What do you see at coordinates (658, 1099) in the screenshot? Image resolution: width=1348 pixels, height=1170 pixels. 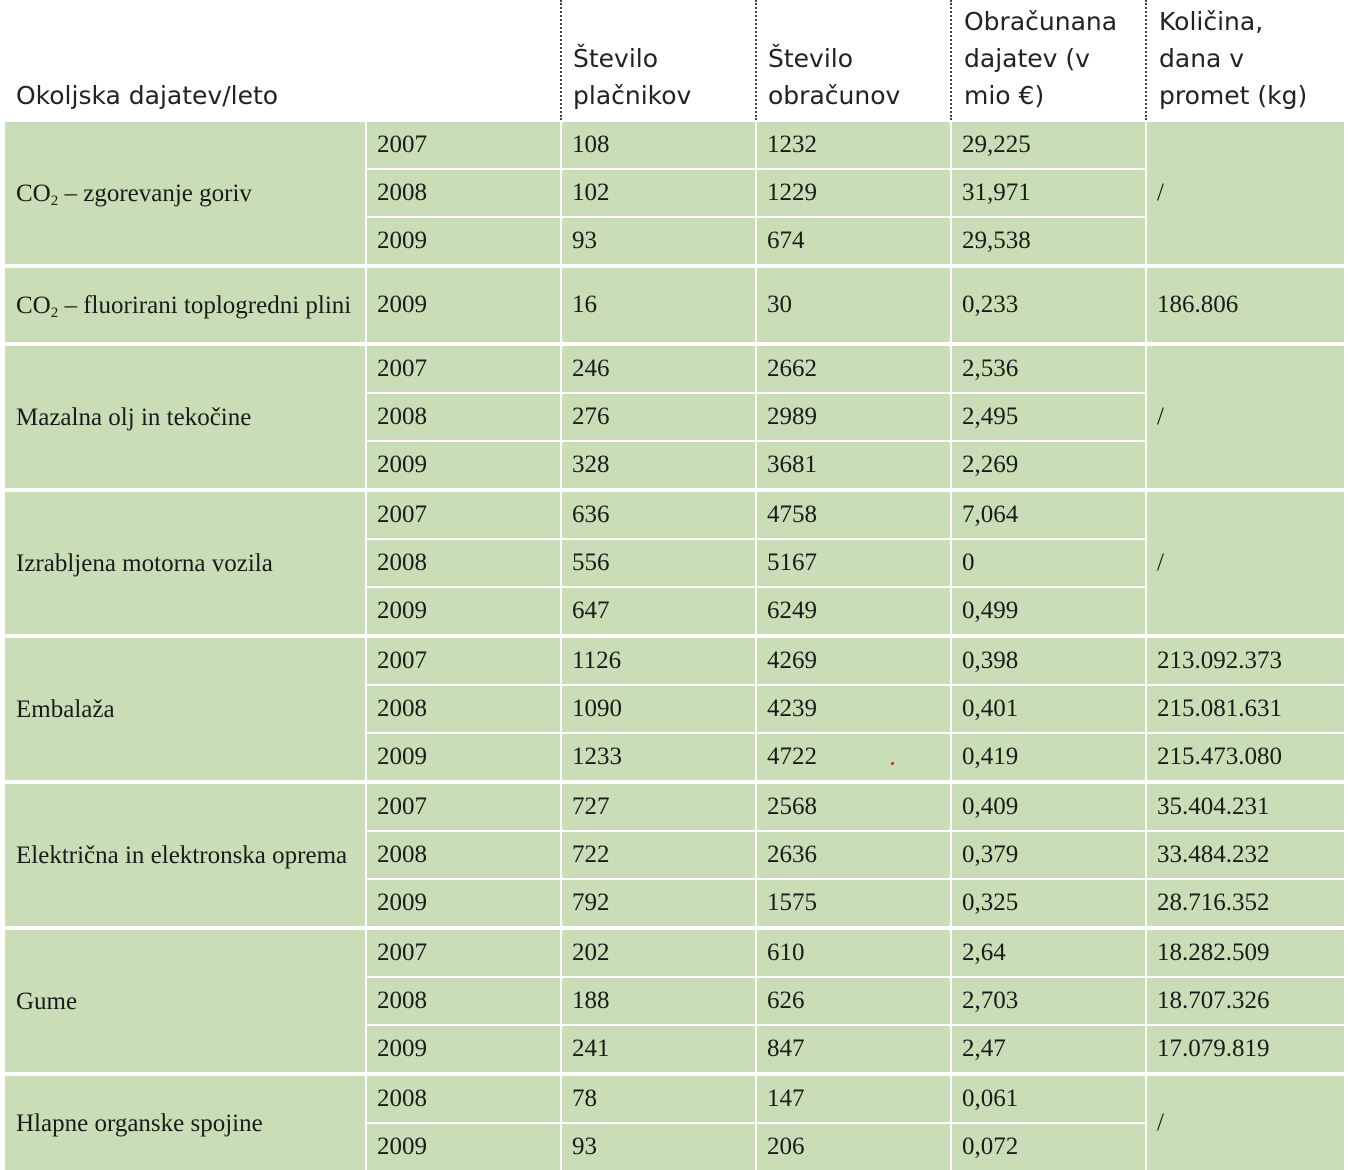 I see `payers-cell: 78` at bounding box center [658, 1099].